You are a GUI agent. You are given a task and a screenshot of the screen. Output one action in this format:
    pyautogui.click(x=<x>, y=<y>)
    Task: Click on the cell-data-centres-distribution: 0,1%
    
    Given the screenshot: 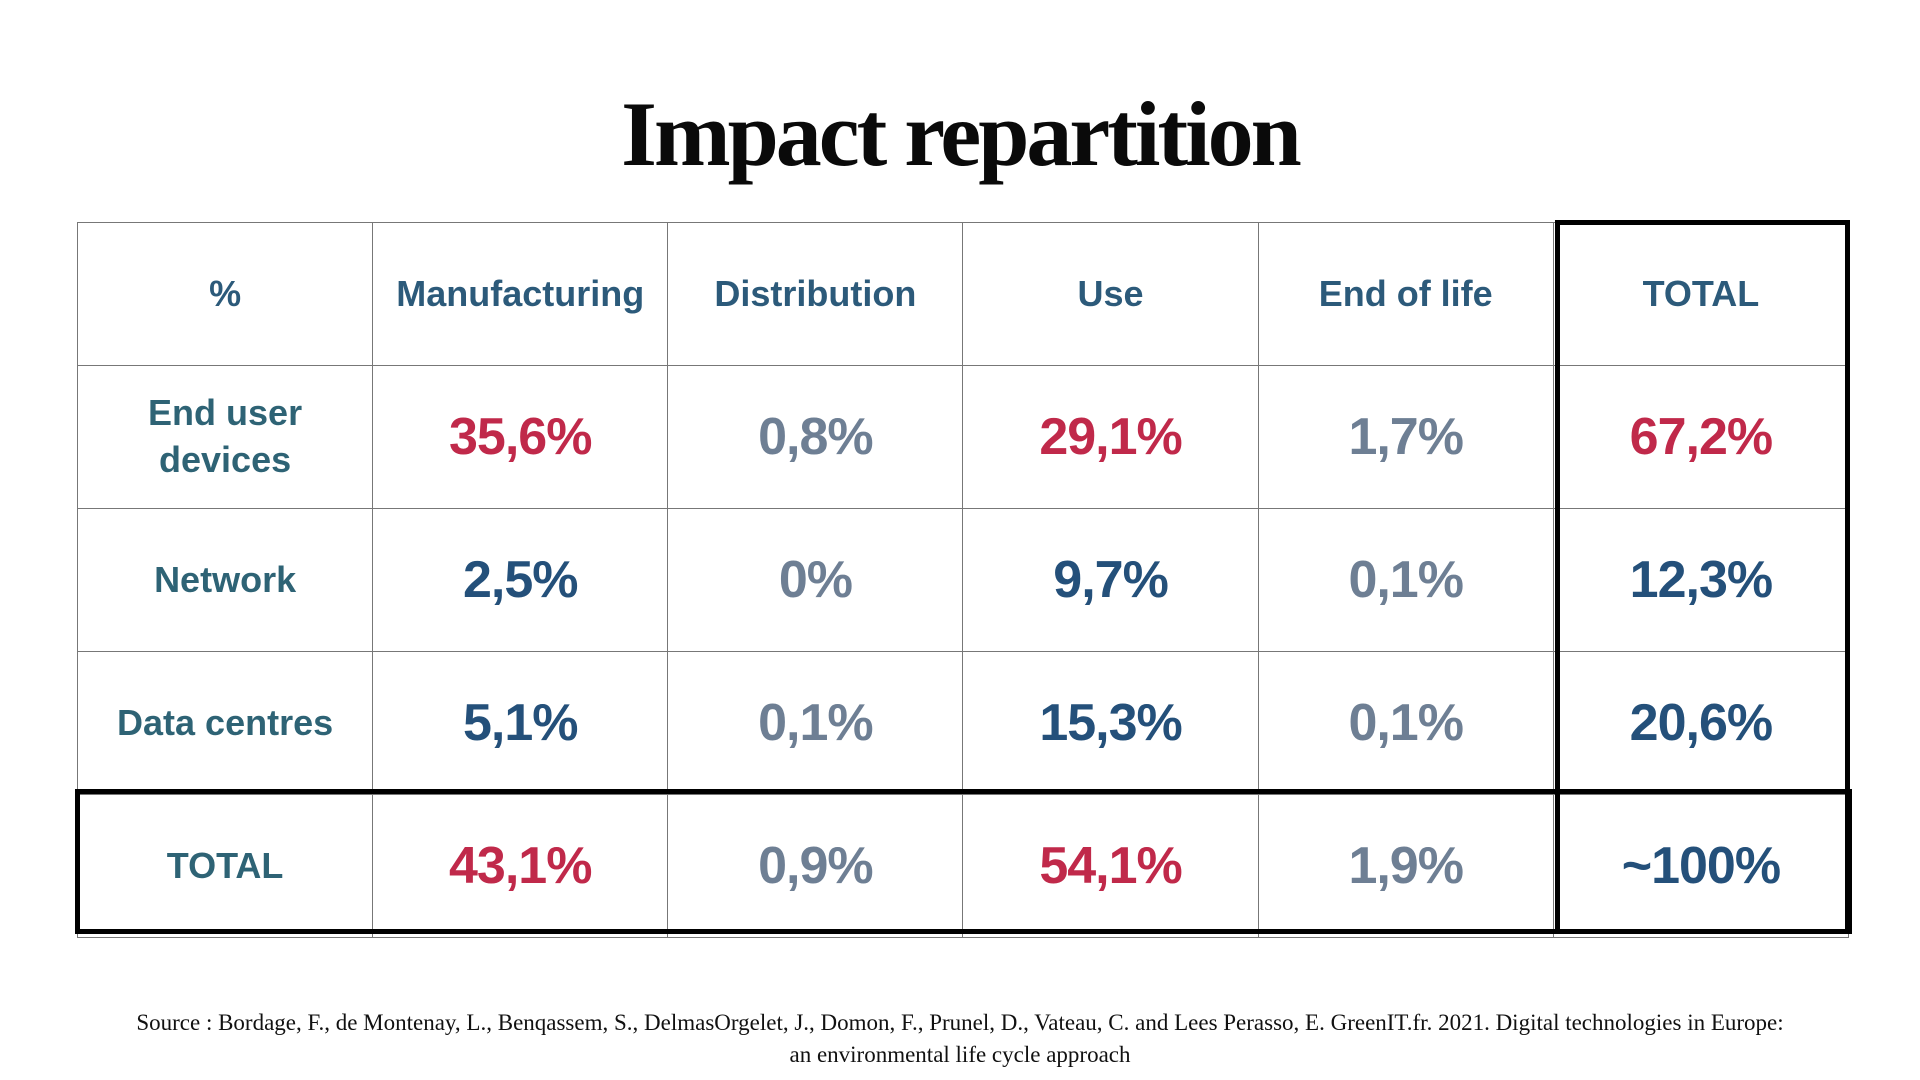 What is the action you would take?
    pyautogui.click(x=815, y=723)
    